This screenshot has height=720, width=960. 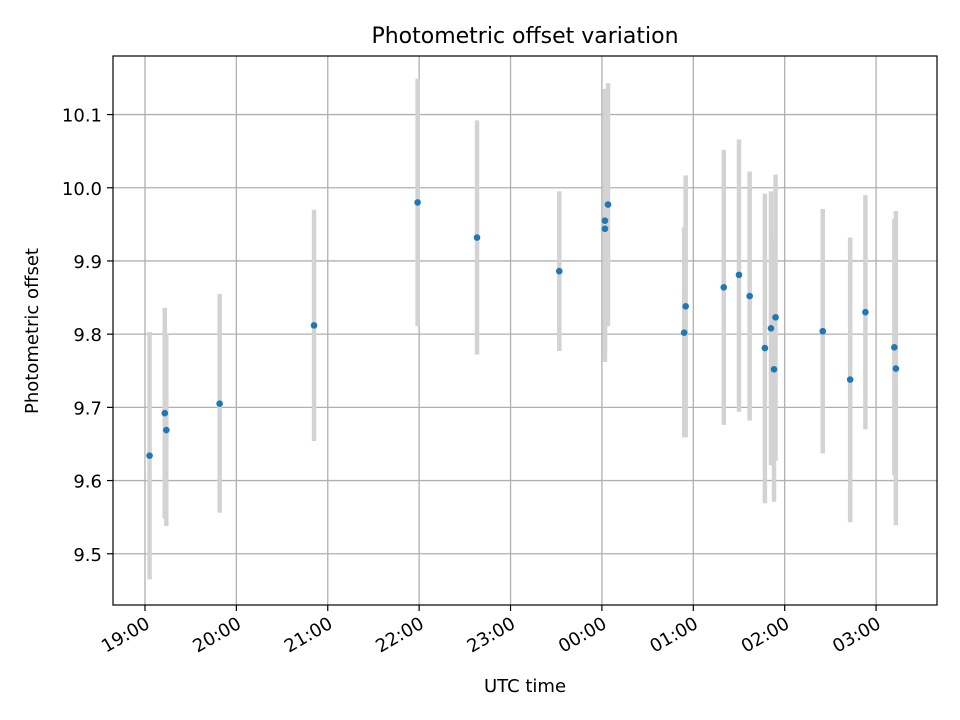 What do you see at coordinates (524, 36) in the screenshot?
I see `chart-title: Photometric offset variation` at bounding box center [524, 36].